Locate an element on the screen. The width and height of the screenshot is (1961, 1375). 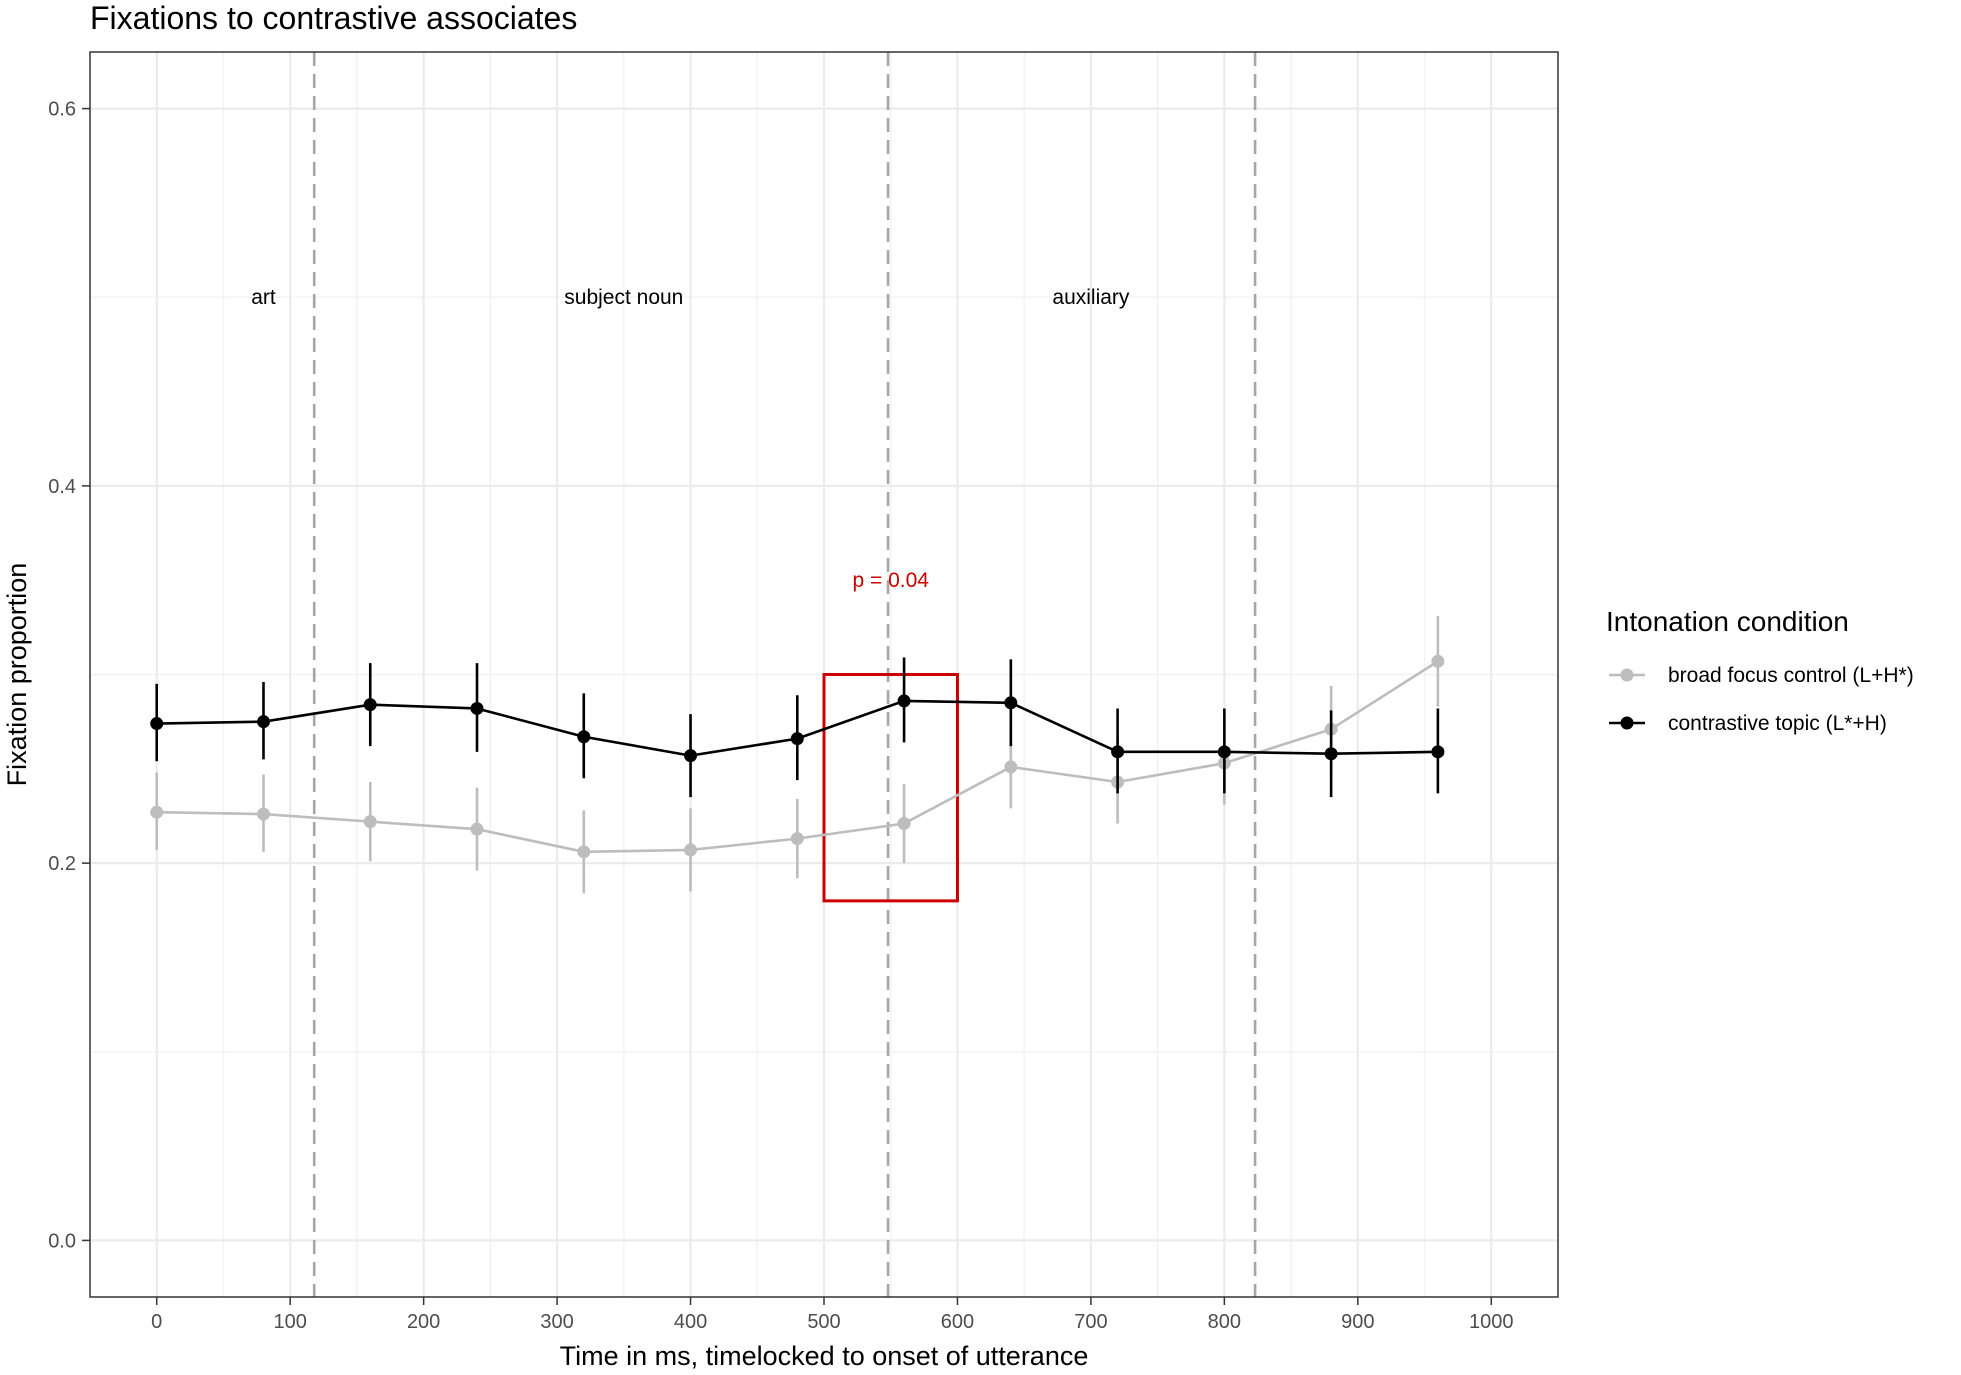
series-contrastive-topic is located at coordinates (797, 727).